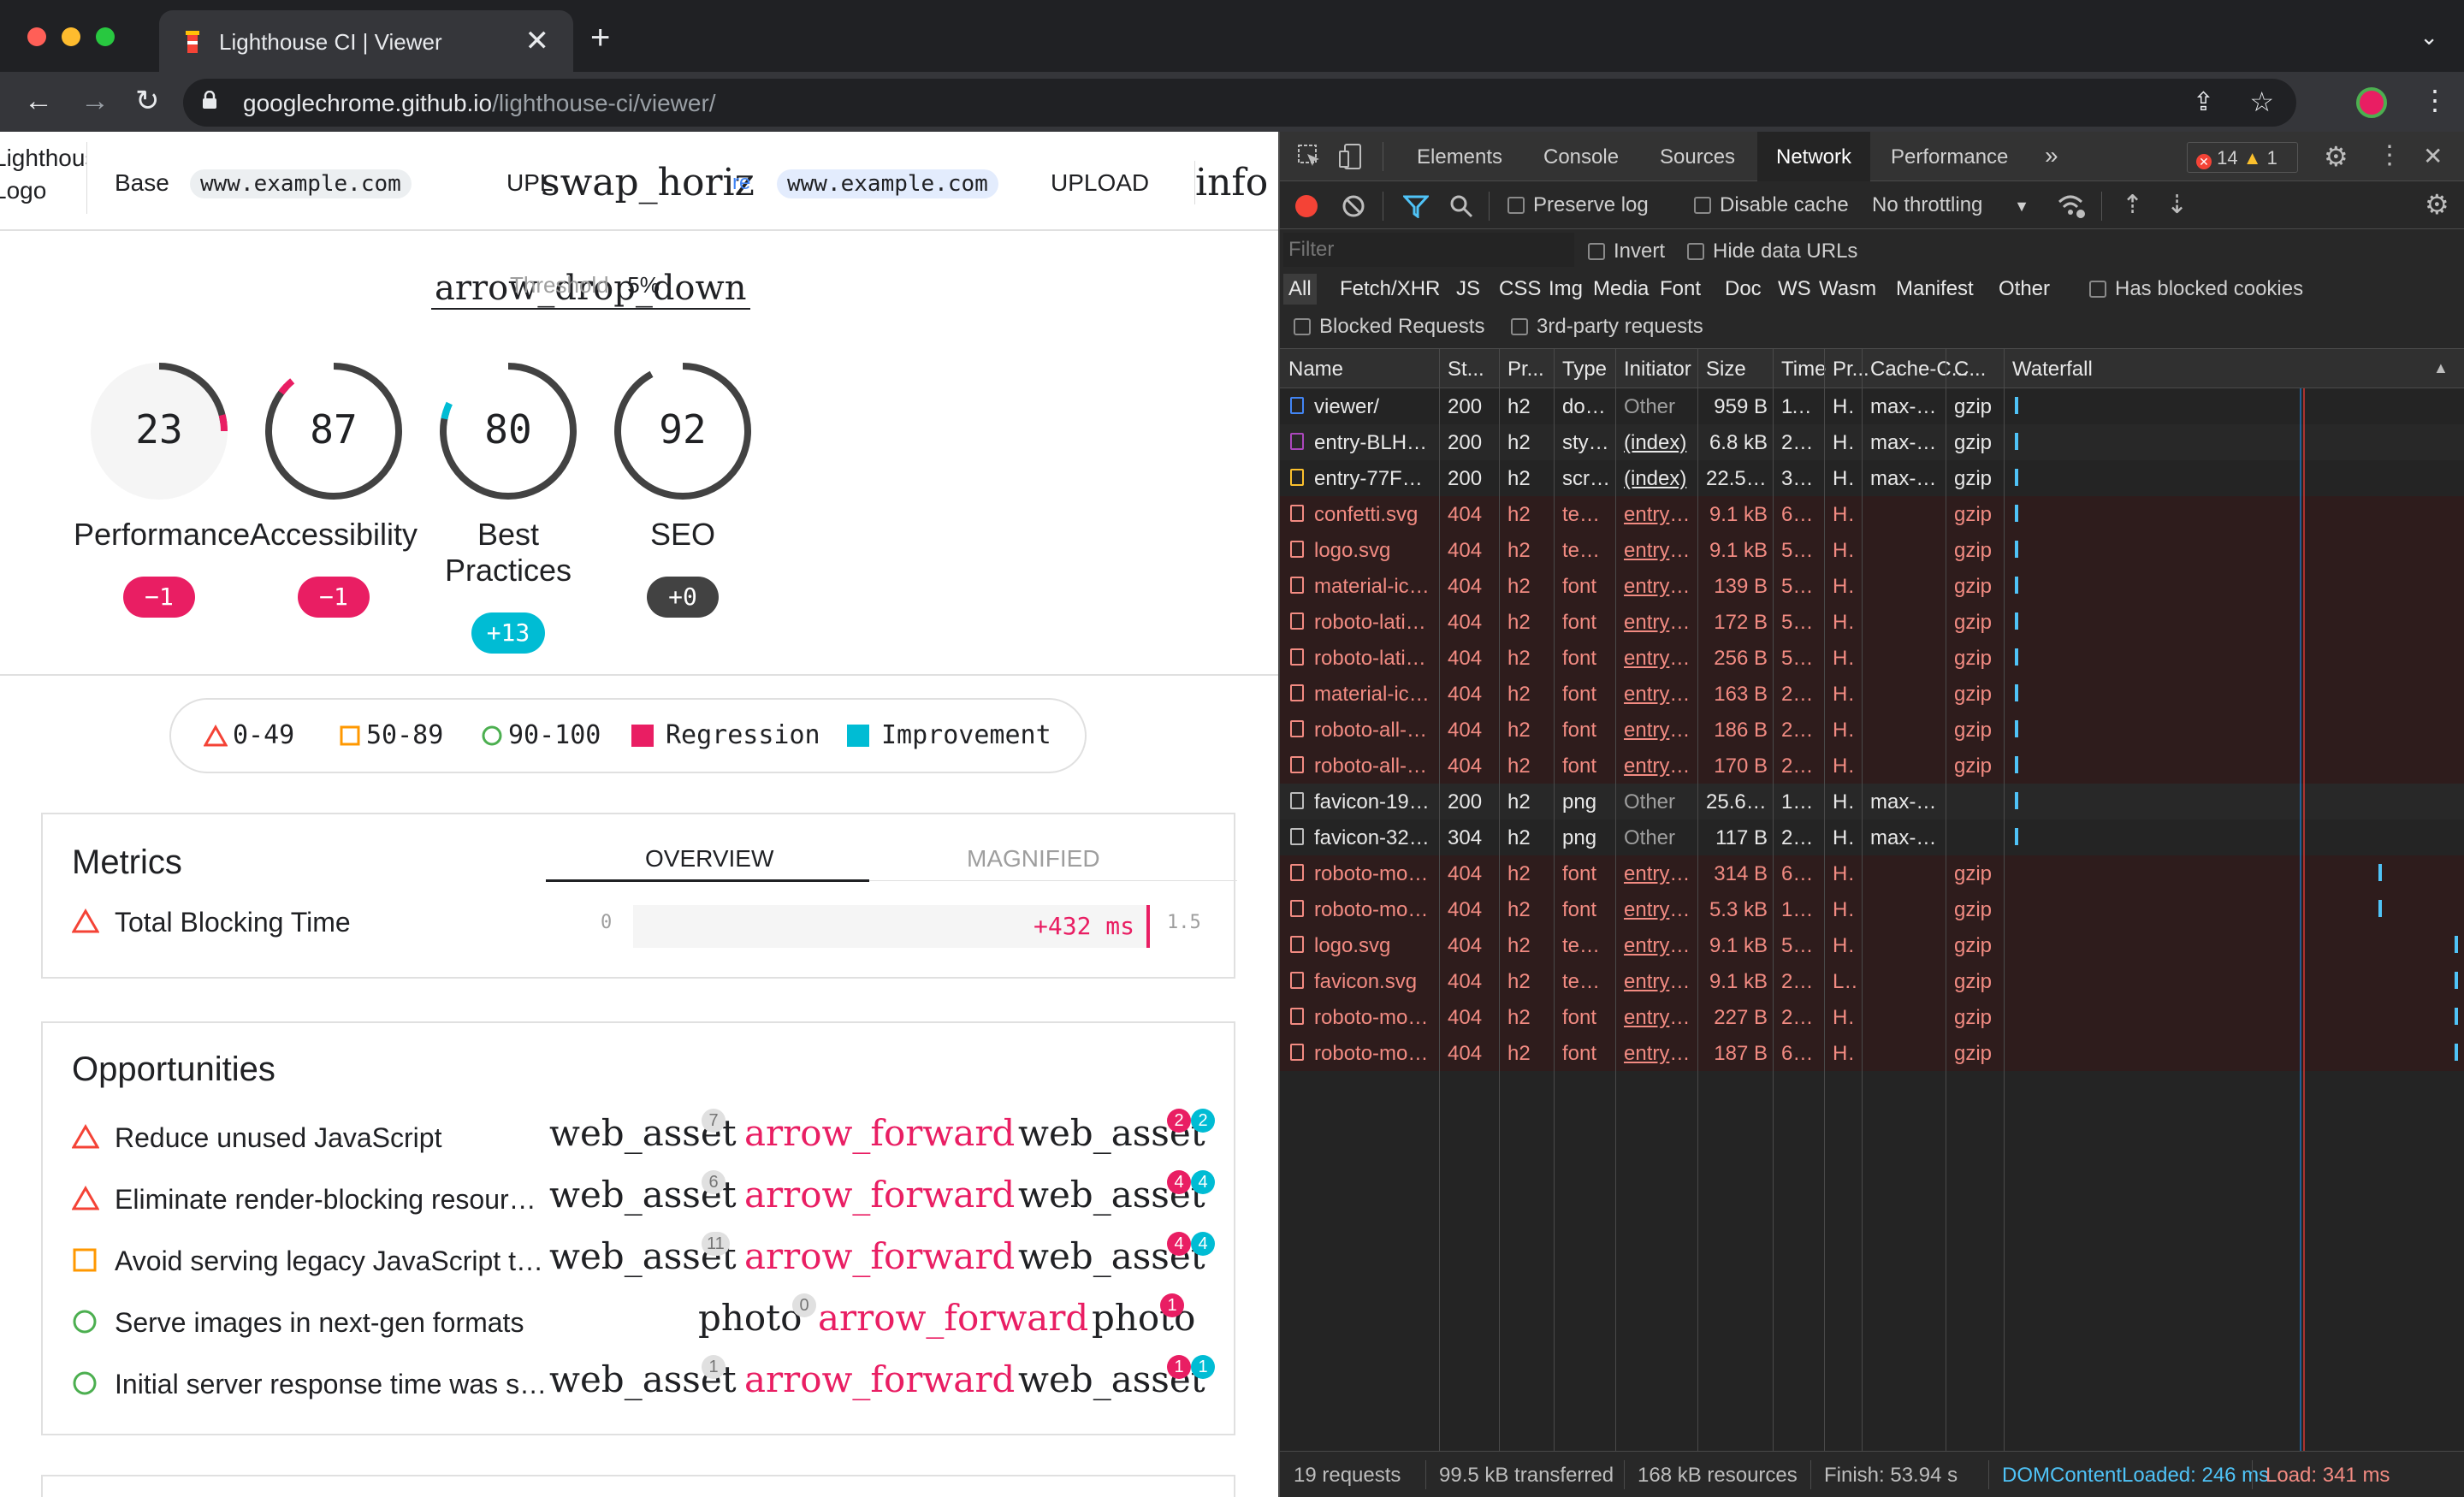  I want to click on close-tab-icon: ✕, so click(537, 41).